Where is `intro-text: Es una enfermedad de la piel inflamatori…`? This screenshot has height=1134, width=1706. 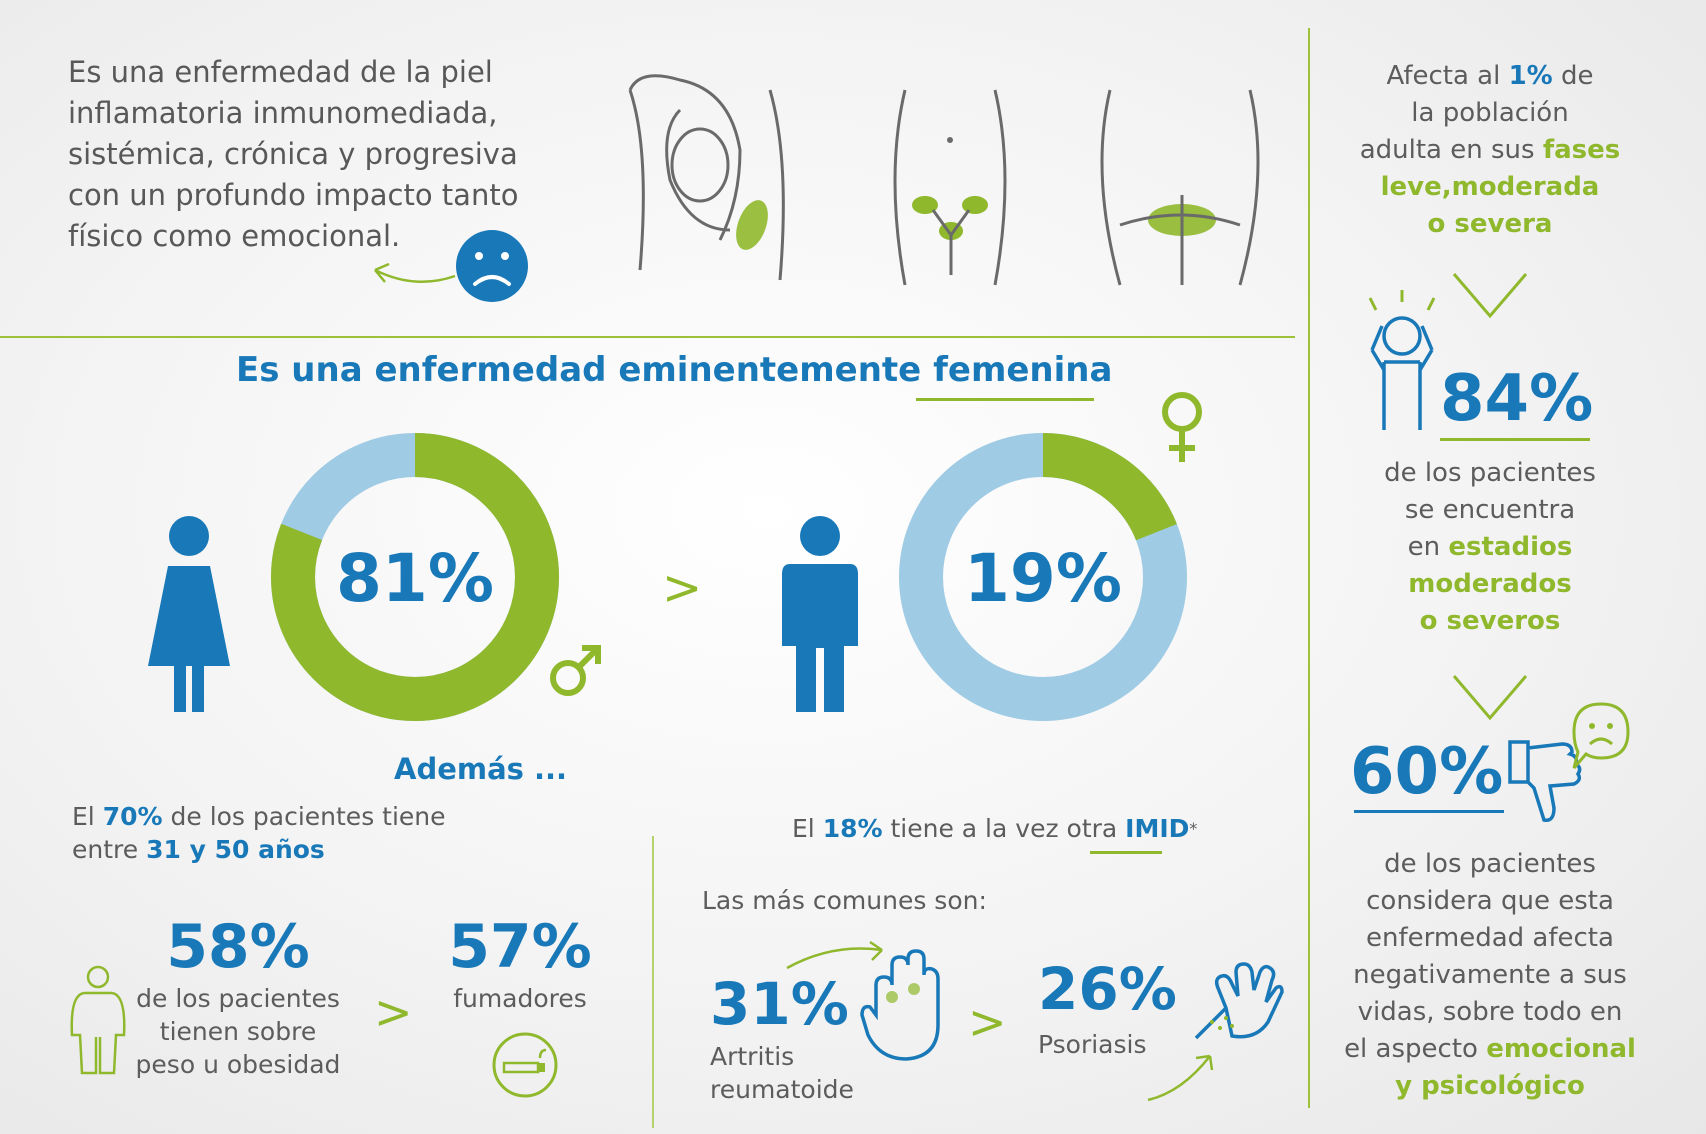
intro-text: Es una enfermedad de la piel inflamatori… is located at coordinates (328, 154).